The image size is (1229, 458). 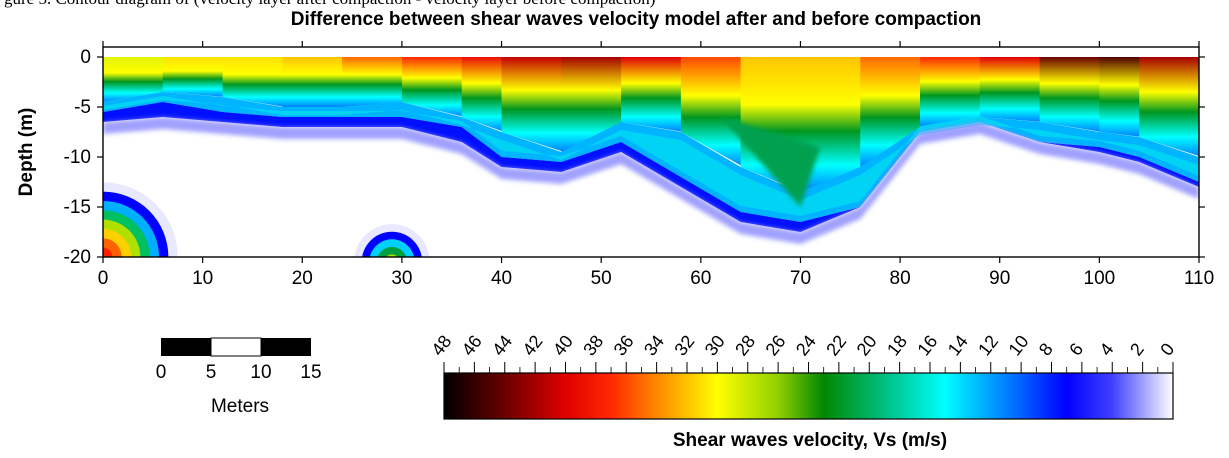 What do you see at coordinates (392, 251) in the screenshot?
I see `zone-mid-ring` at bounding box center [392, 251].